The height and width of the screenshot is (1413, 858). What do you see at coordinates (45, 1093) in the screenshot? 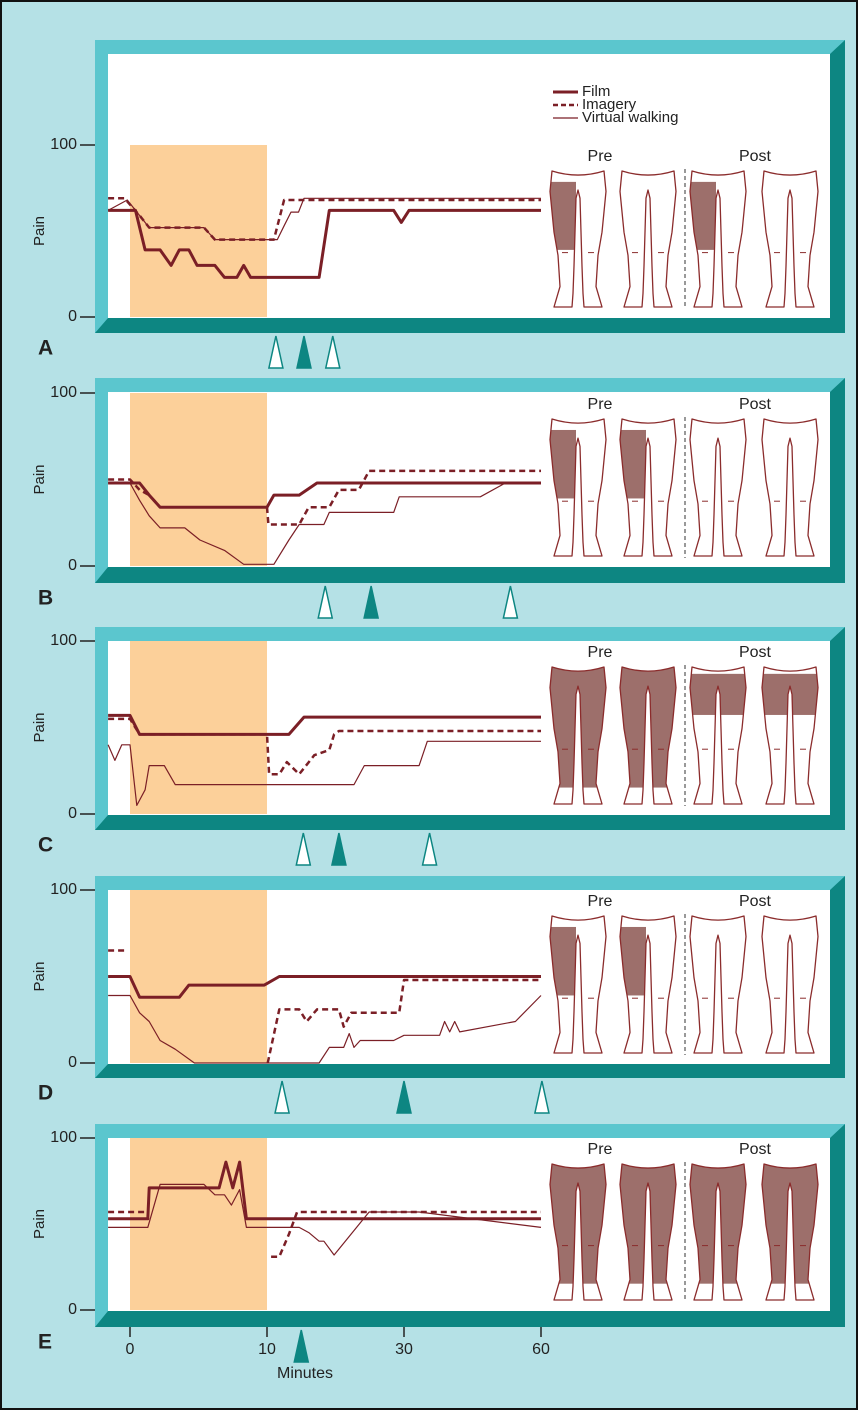
I see `panel-label: D` at bounding box center [45, 1093].